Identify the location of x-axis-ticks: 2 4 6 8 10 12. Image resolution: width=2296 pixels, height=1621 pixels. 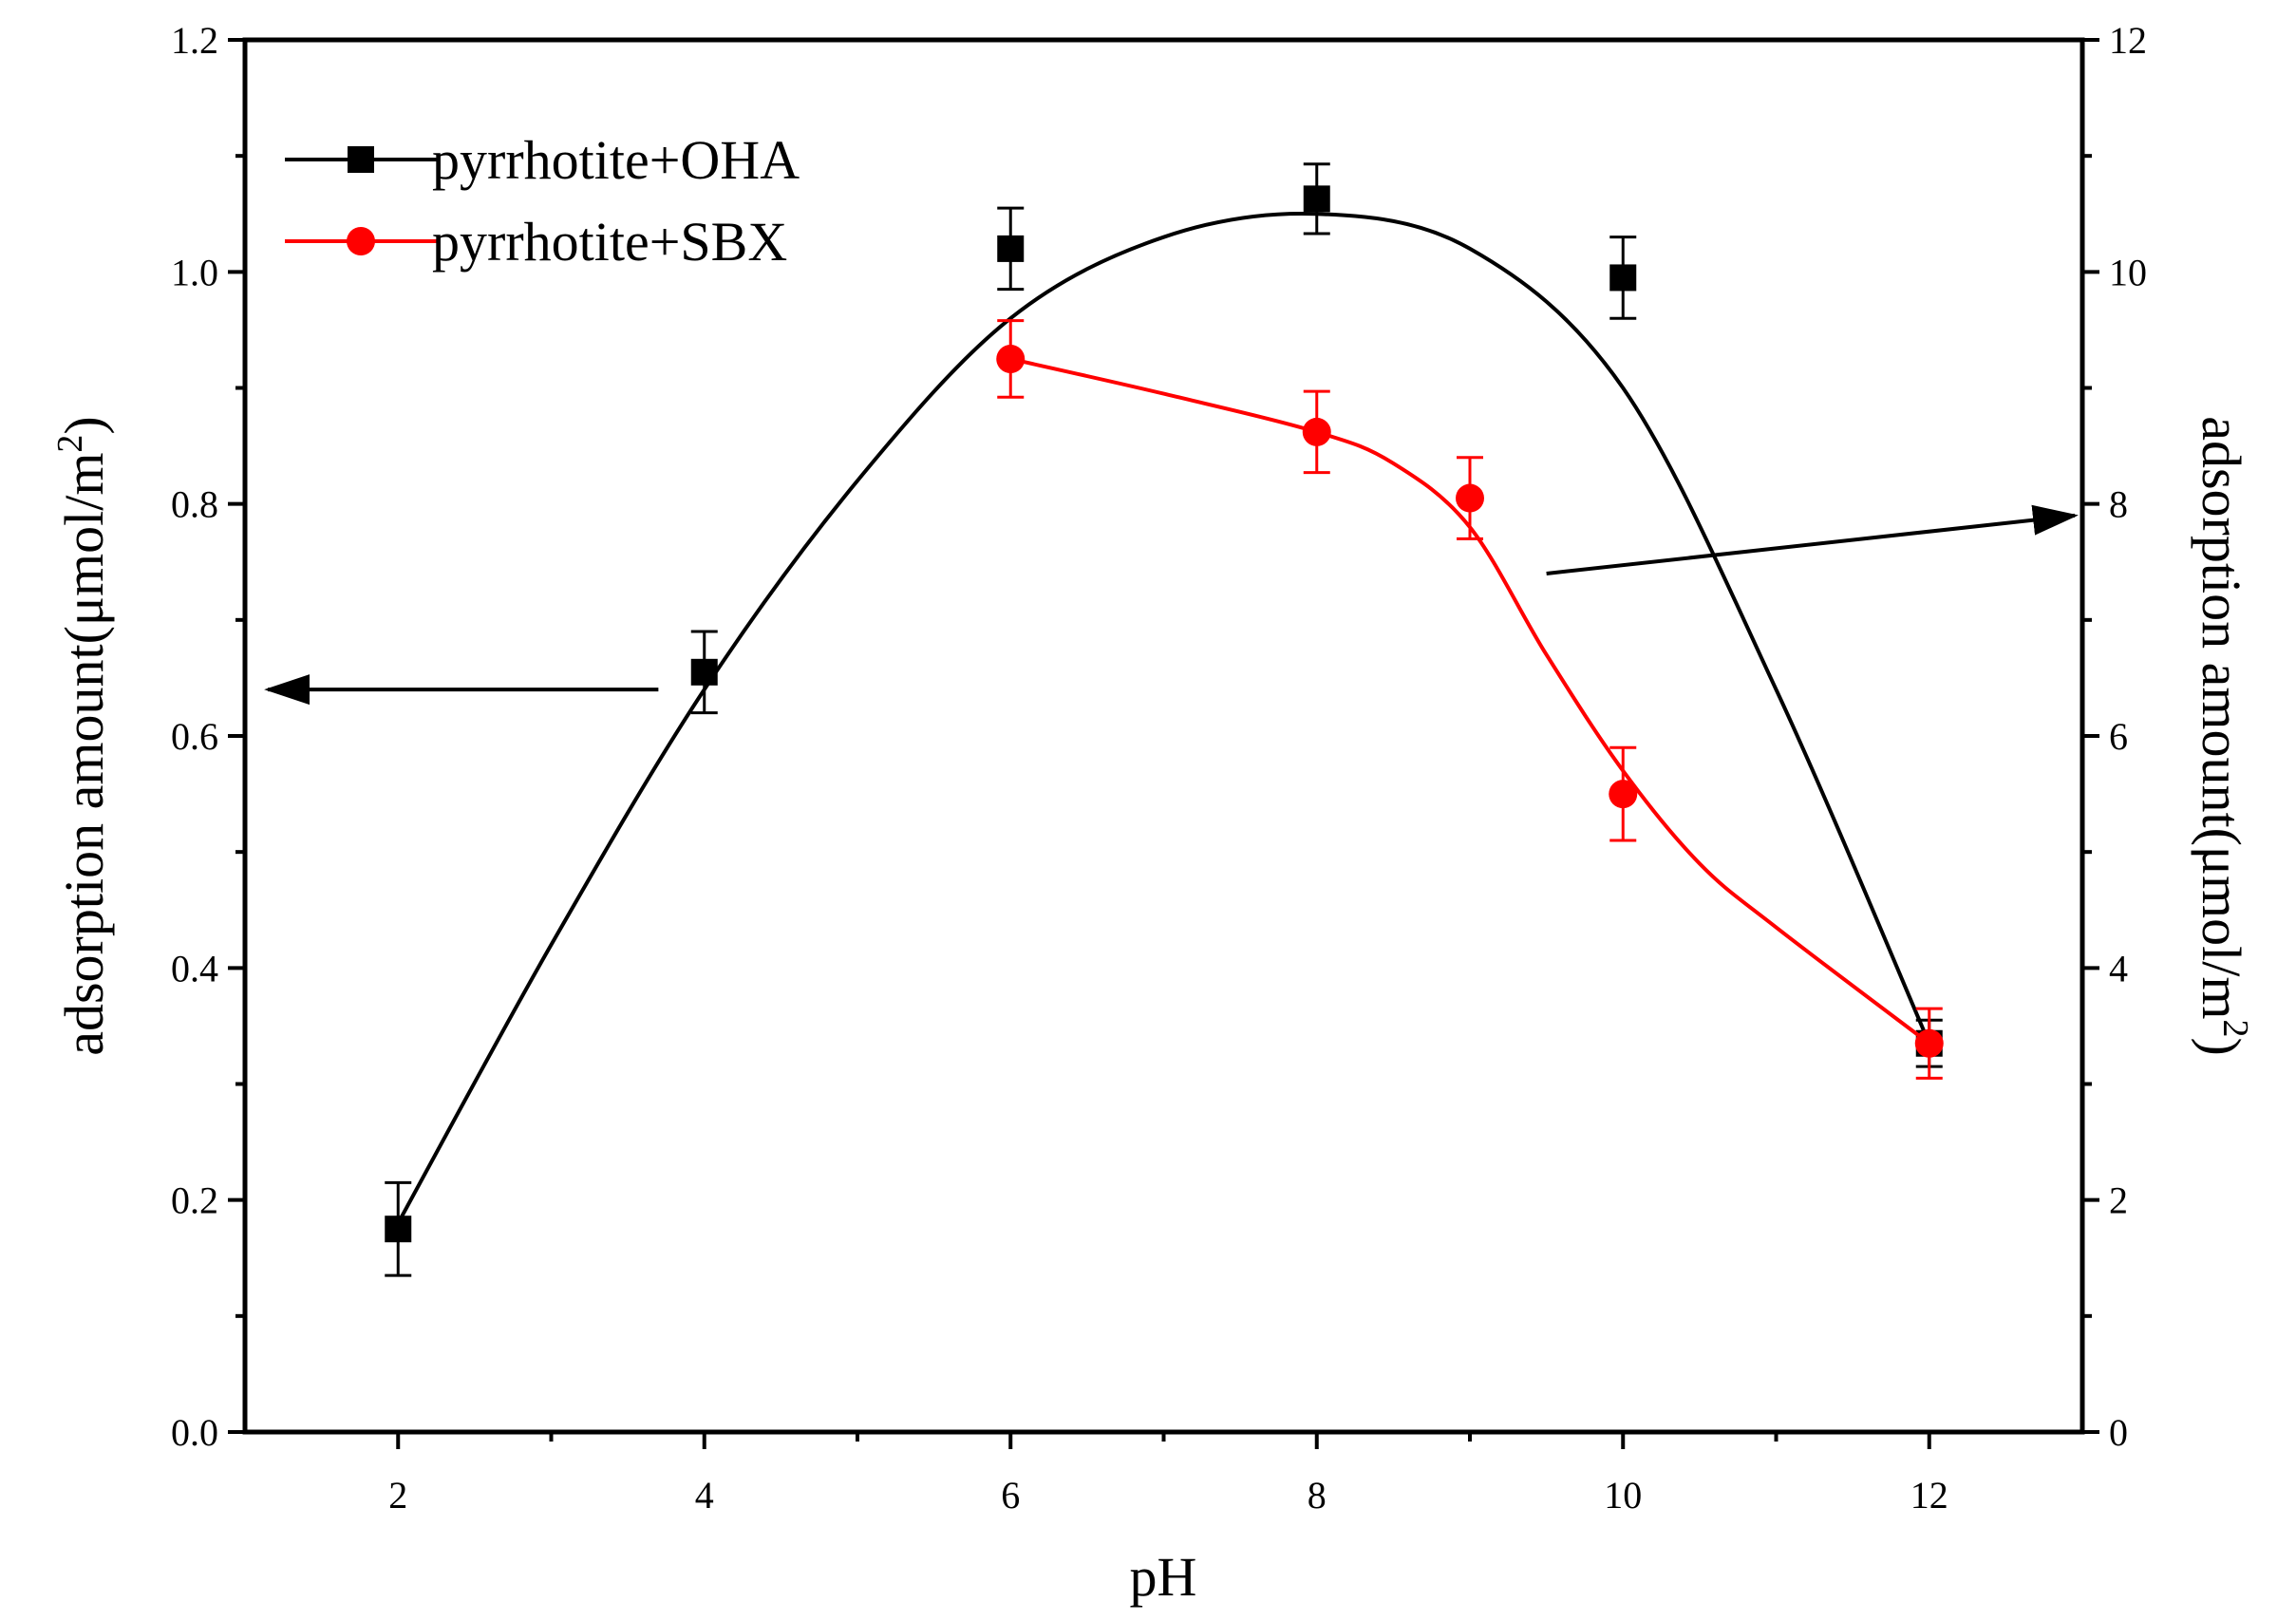
(1168, 1474).